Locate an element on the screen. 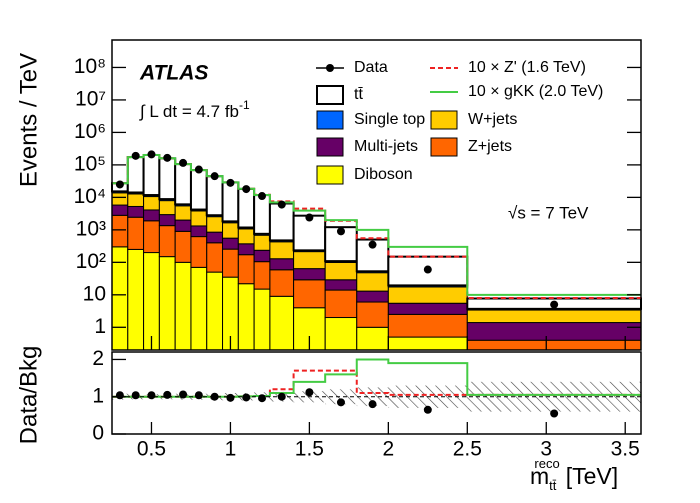 This screenshot has width=700, height=503. x-label-sup: reco is located at coordinates (546, 463).